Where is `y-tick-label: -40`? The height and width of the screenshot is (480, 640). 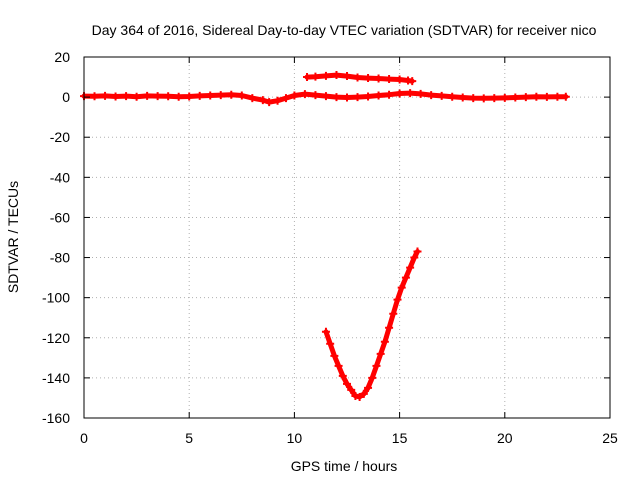 y-tick-label: -40 is located at coordinates (60, 177).